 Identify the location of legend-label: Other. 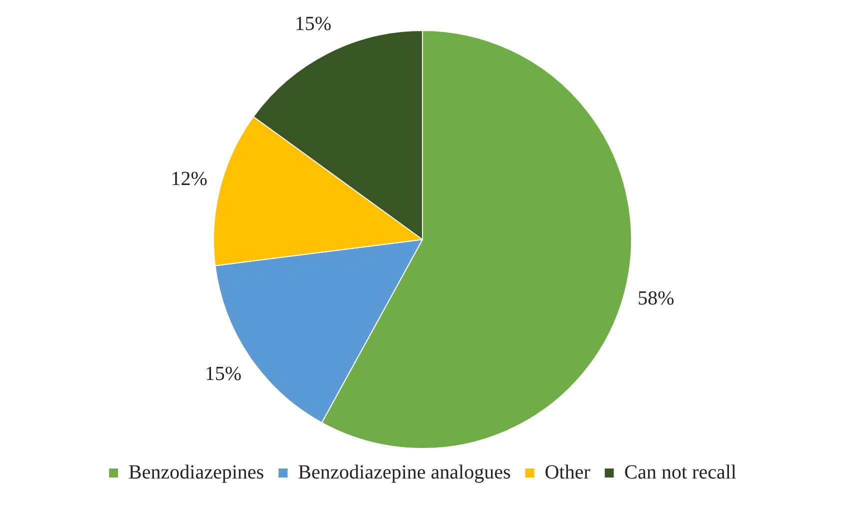
(567, 472).